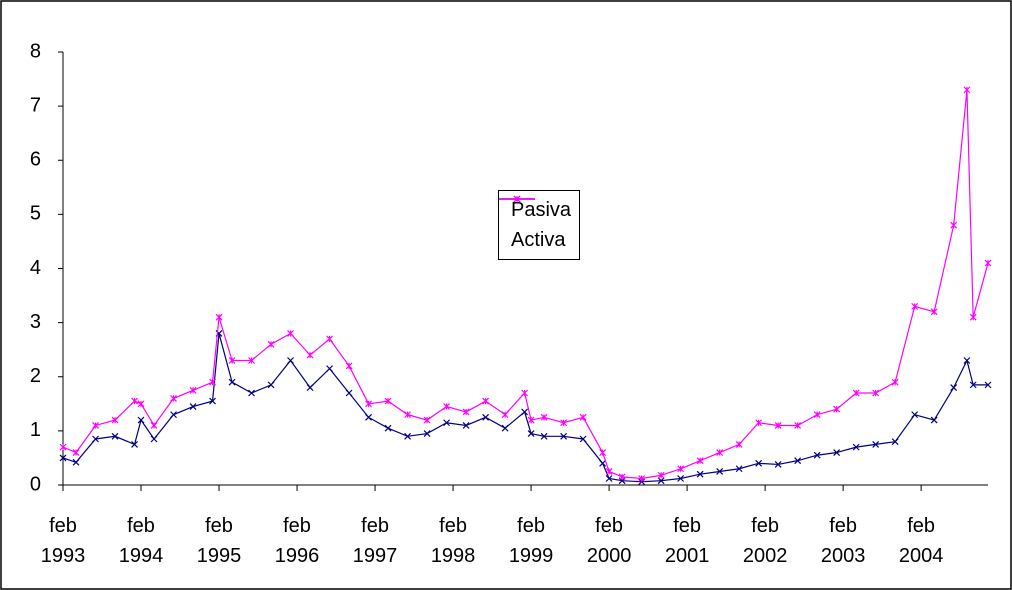  I want to click on y-tick-label: 6, so click(35, 160).